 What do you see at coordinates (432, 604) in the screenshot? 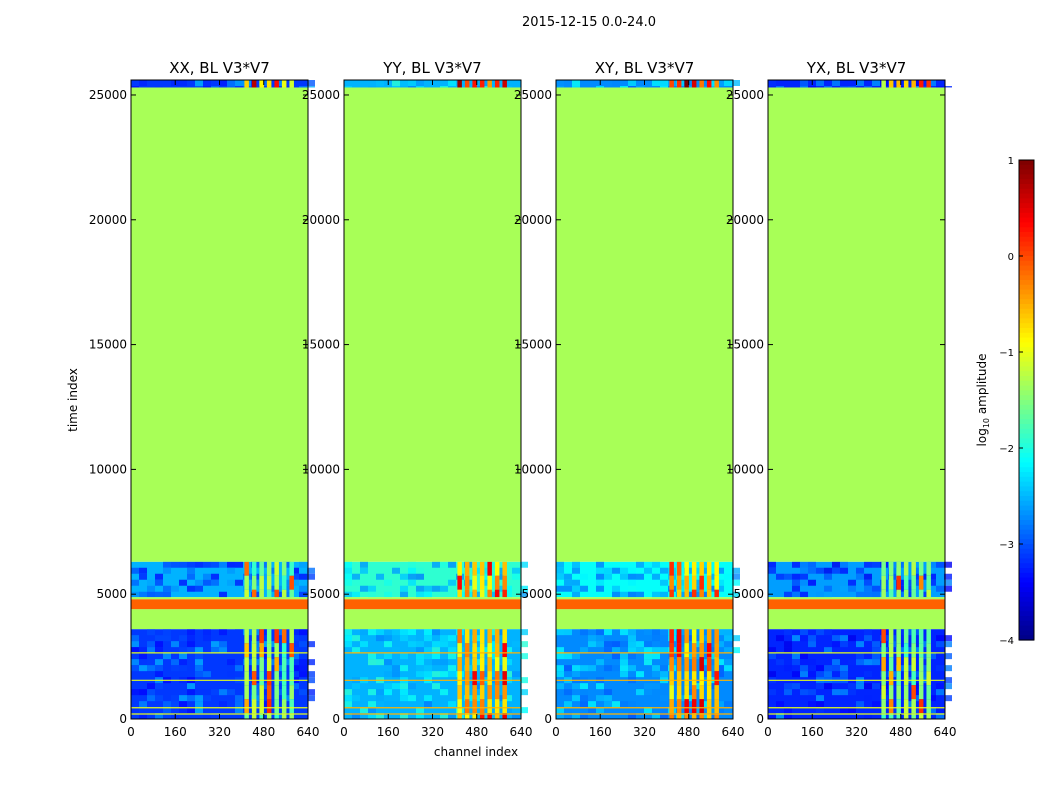
I see `region-gap` at bounding box center [432, 604].